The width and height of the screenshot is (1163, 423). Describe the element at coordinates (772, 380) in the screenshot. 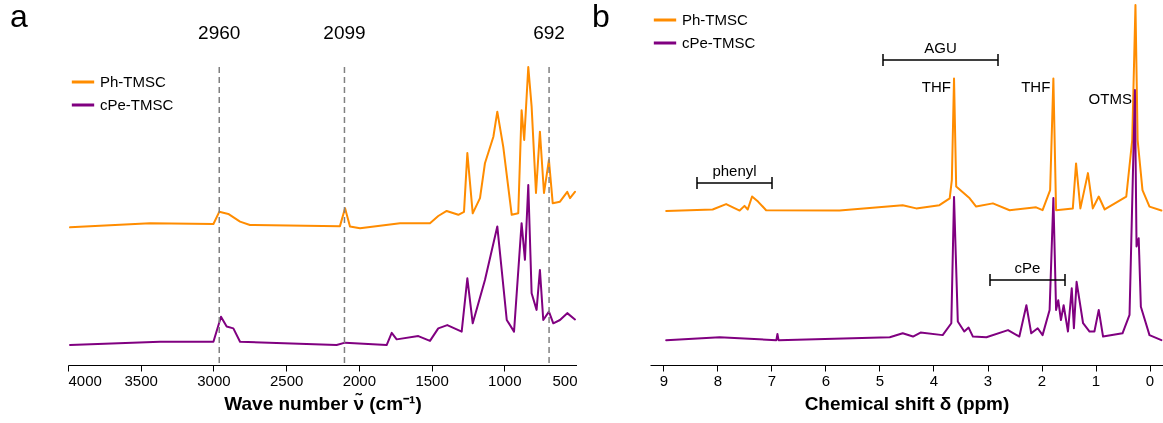

I see `x-tick-label: 7` at that location.